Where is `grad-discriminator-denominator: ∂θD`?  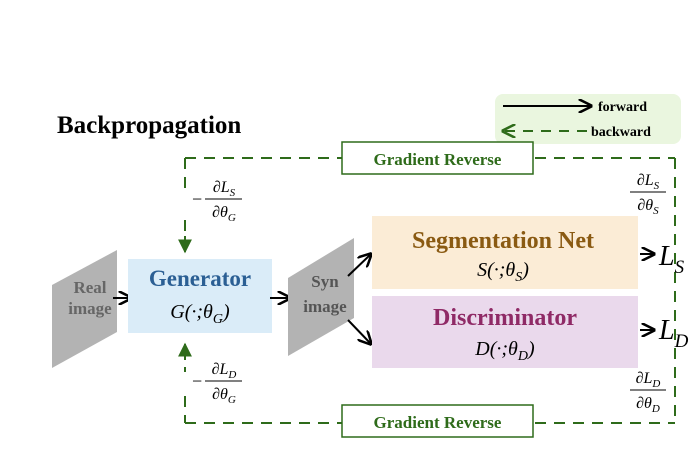 grad-discriminator-denominator: ∂θD is located at coordinates (648, 405).